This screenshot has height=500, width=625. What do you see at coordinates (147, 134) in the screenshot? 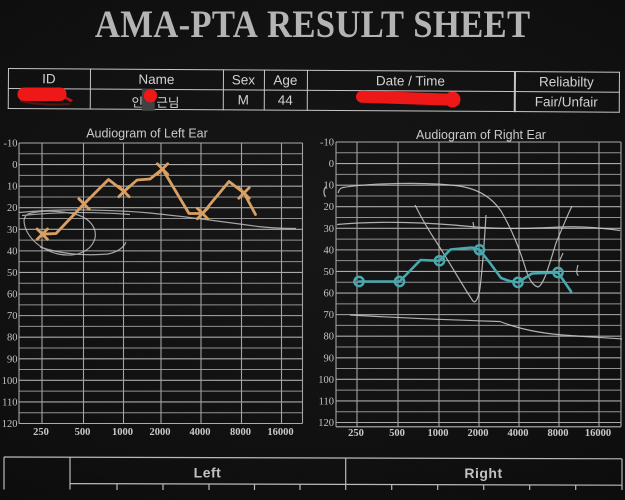
I see `svg-text: Audiogram of Left Ear` at bounding box center [147, 134].